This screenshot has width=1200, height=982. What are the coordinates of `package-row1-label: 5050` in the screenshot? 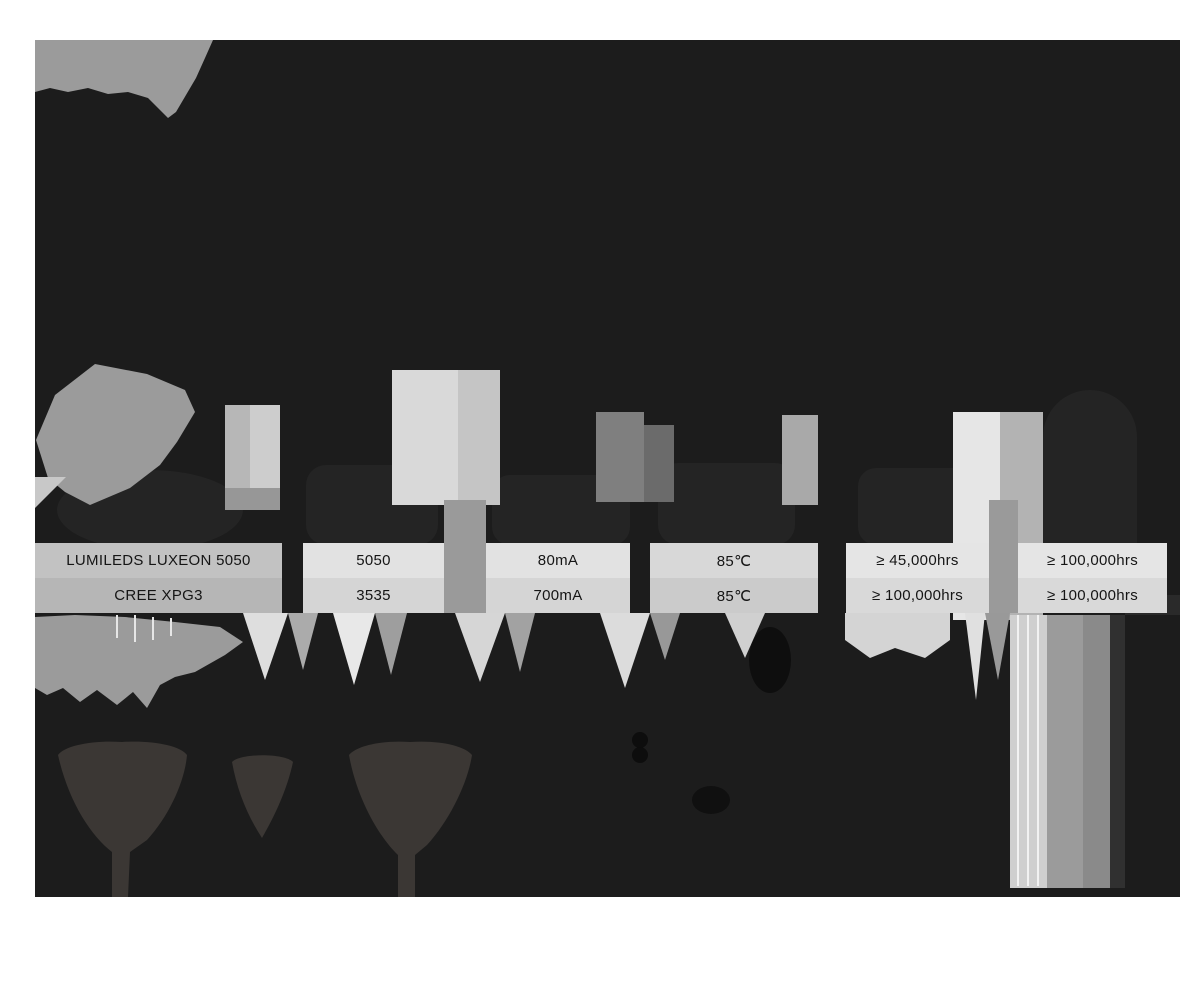 It's located at (373, 560).